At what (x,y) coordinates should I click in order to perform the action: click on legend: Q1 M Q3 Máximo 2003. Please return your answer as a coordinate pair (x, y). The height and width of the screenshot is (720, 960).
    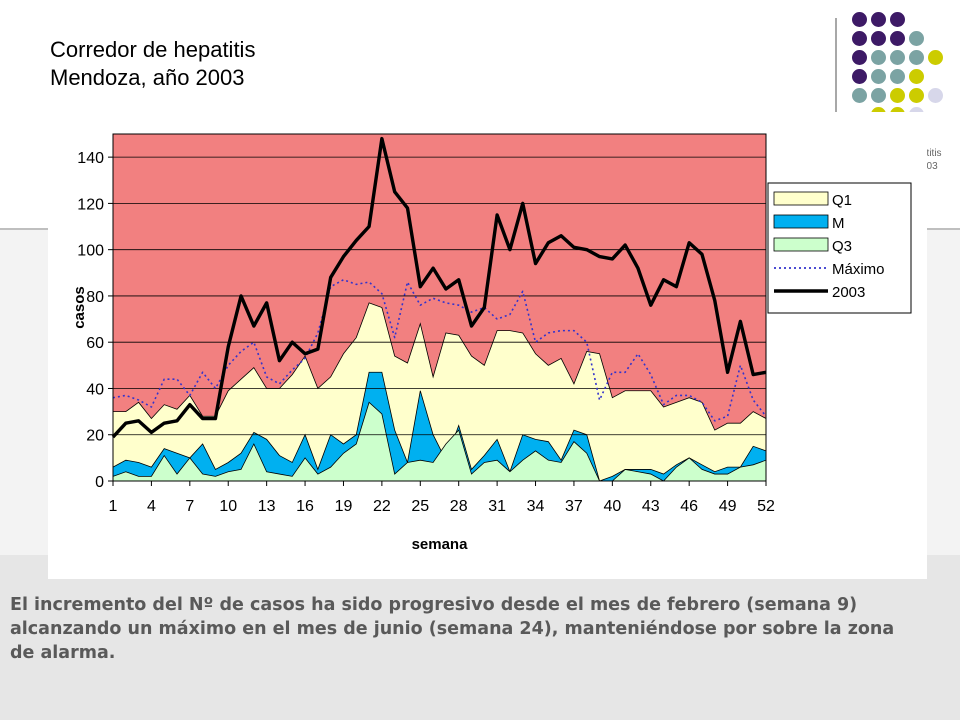
    Looking at the image, I should click on (839, 248).